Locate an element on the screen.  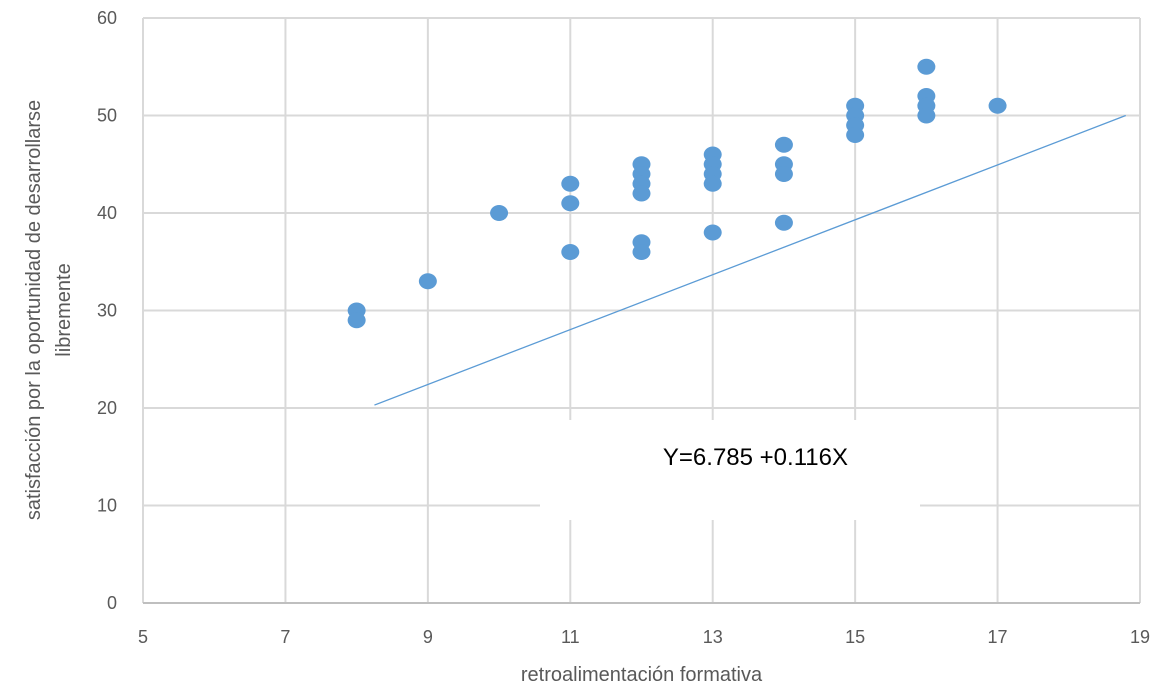
x-axis-title: retroalimentación formativa is located at coordinates (642, 675).